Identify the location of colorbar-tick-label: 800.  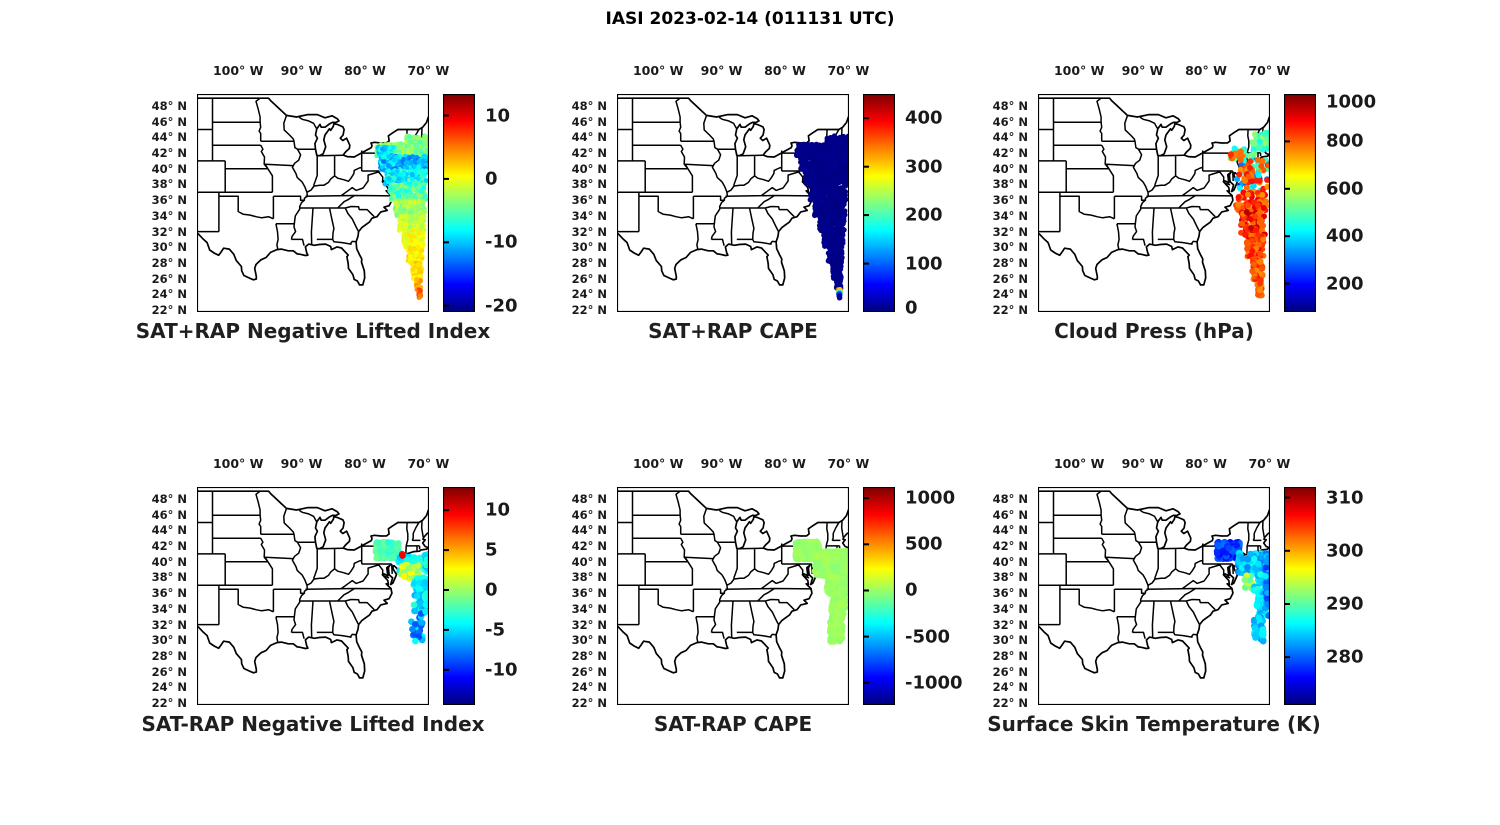
(1345, 141).